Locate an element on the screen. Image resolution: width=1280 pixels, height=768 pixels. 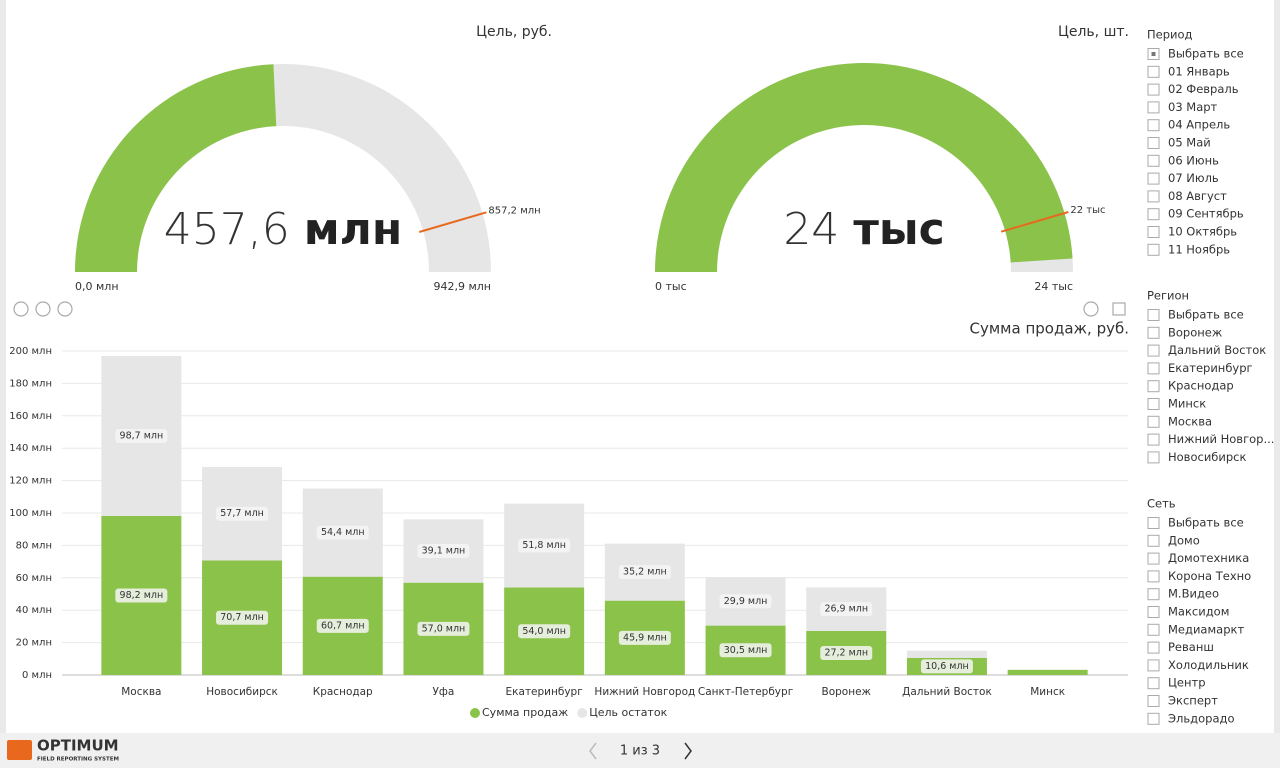
slicer-item: 10 Октябрь is located at coordinates (1202, 232).